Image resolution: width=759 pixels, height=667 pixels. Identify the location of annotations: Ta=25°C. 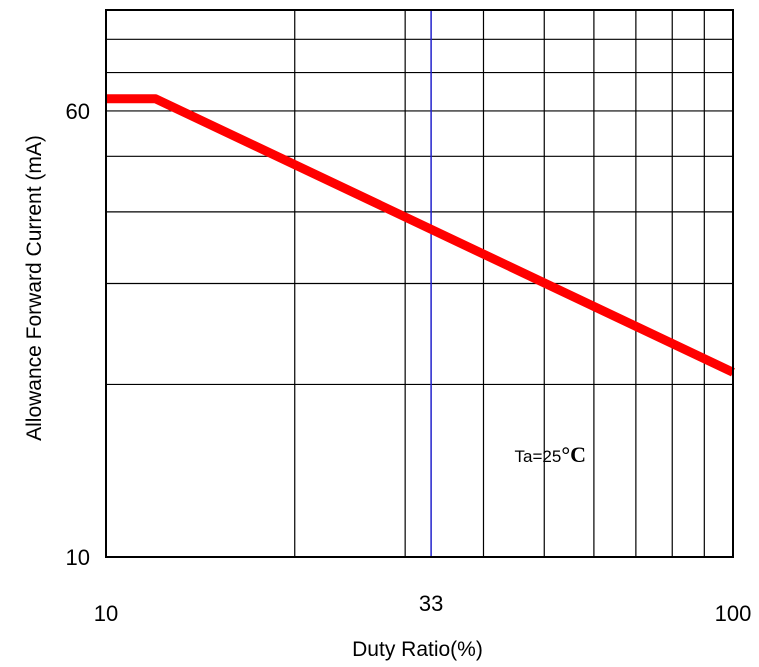
(550, 454).